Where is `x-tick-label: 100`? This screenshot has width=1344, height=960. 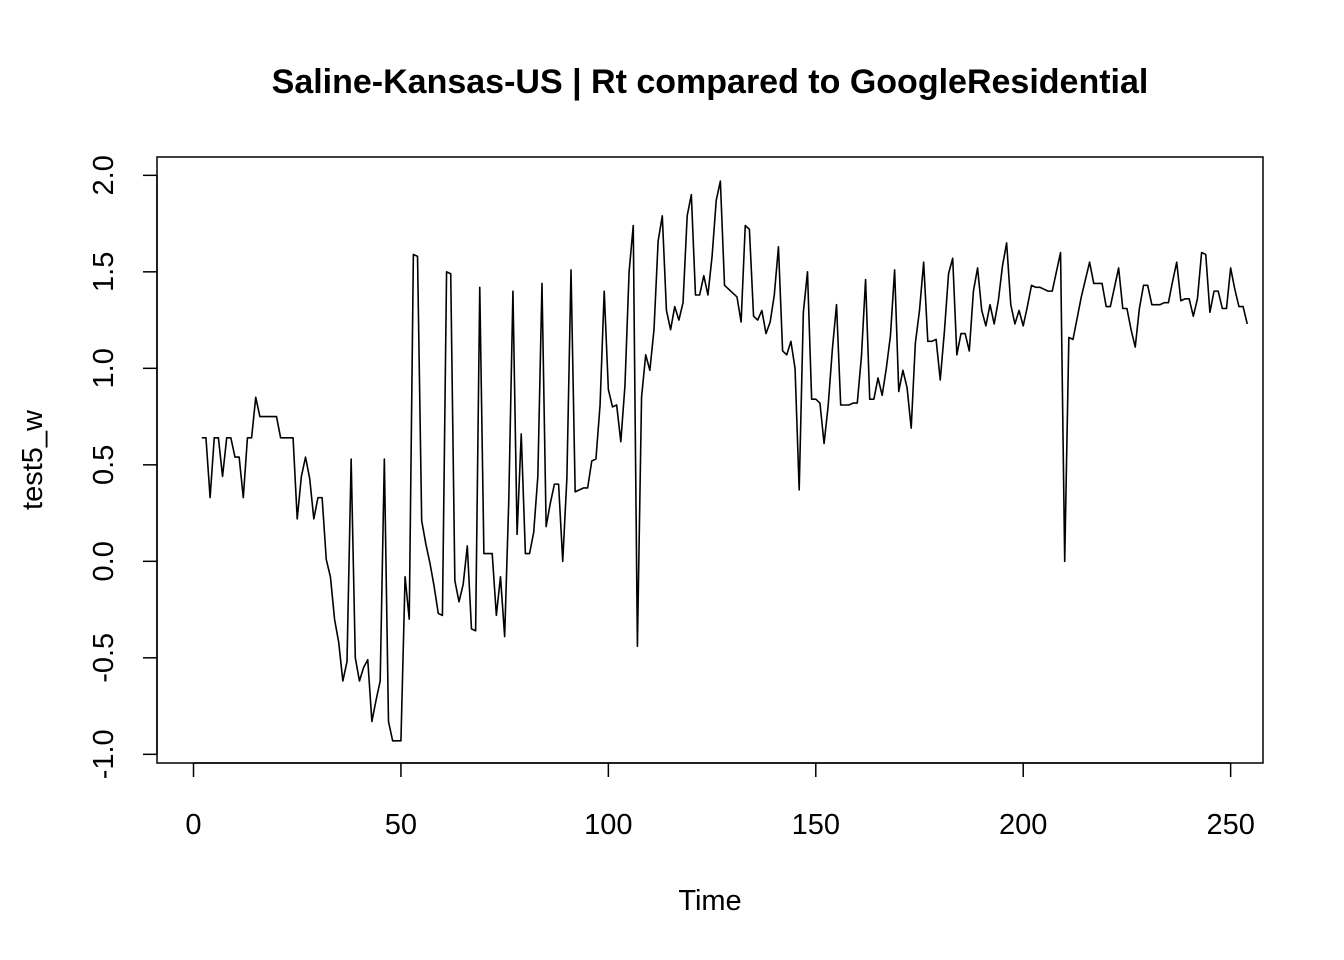
x-tick-label: 100 is located at coordinates (608, 825).